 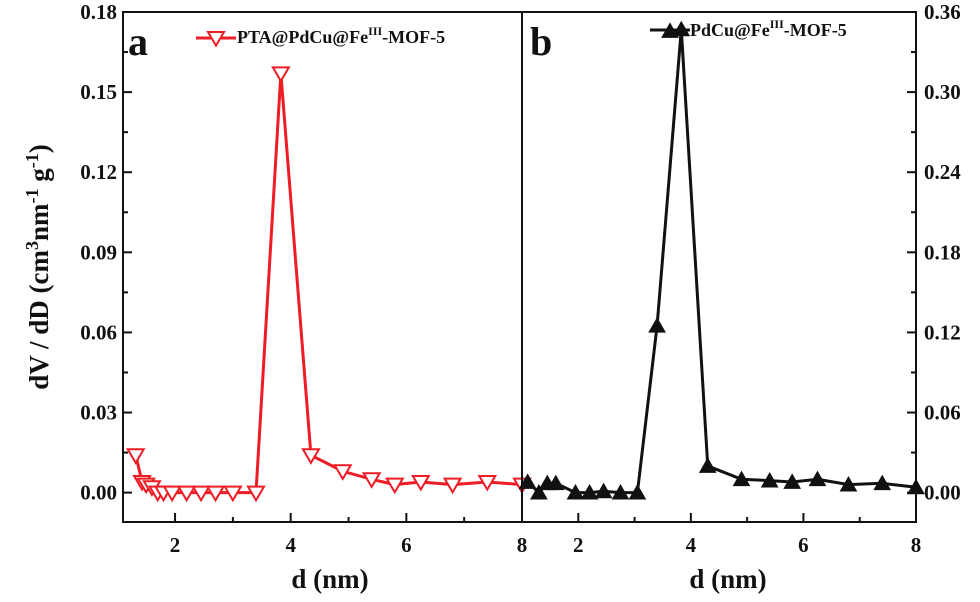 I want to click on y-axis-title: dV / dD (cm3nm-1 g-1), so click(x=38, y=267).